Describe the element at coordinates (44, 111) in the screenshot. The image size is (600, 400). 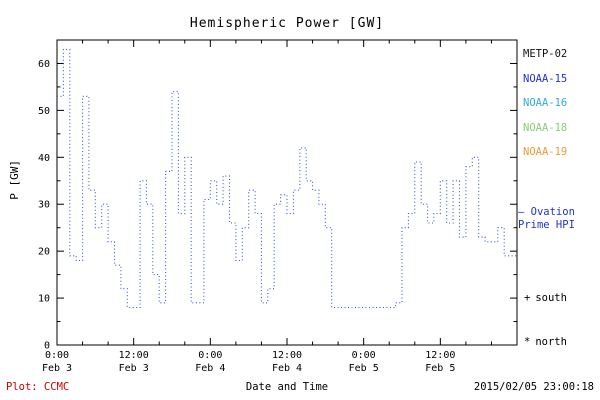
I see `y-tick-label: 50` at that location.